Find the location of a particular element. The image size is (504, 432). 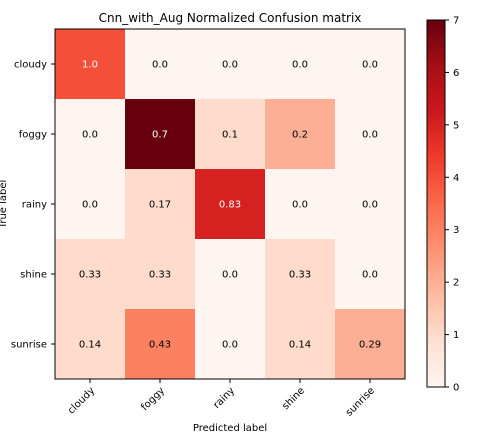

y-tick-labels: cloudy foggy rainy shine sunrise is located at coordinates (33, 205).